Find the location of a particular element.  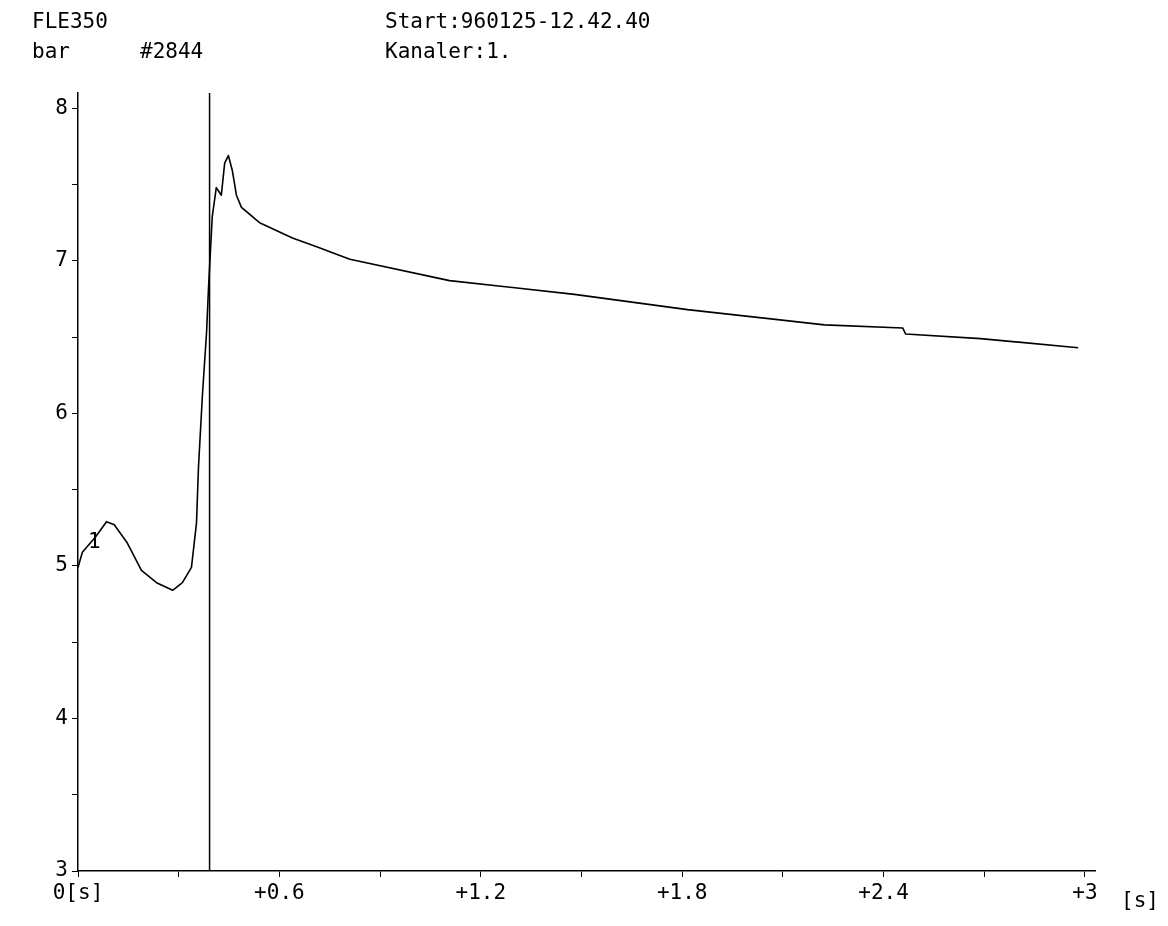

x-tick-label: +1.8 is located at coordinates (682, 892).